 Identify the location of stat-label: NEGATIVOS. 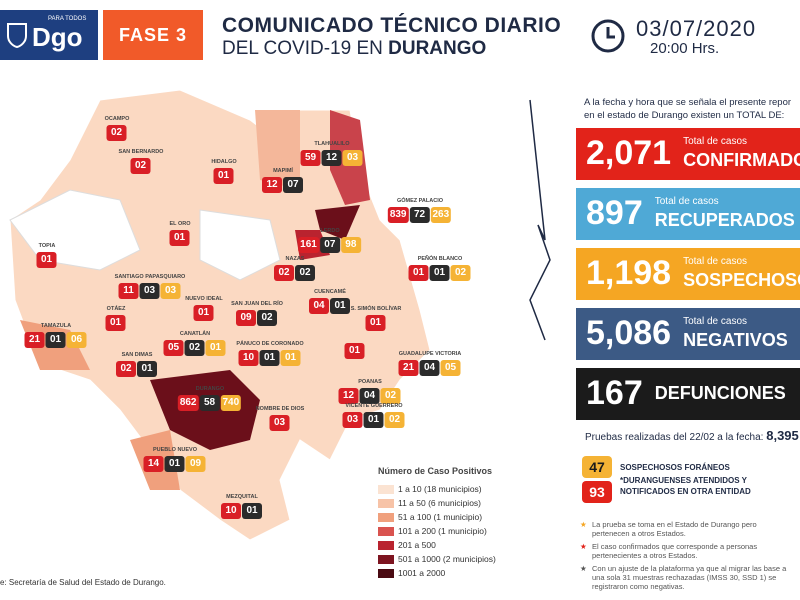
(735, 340).